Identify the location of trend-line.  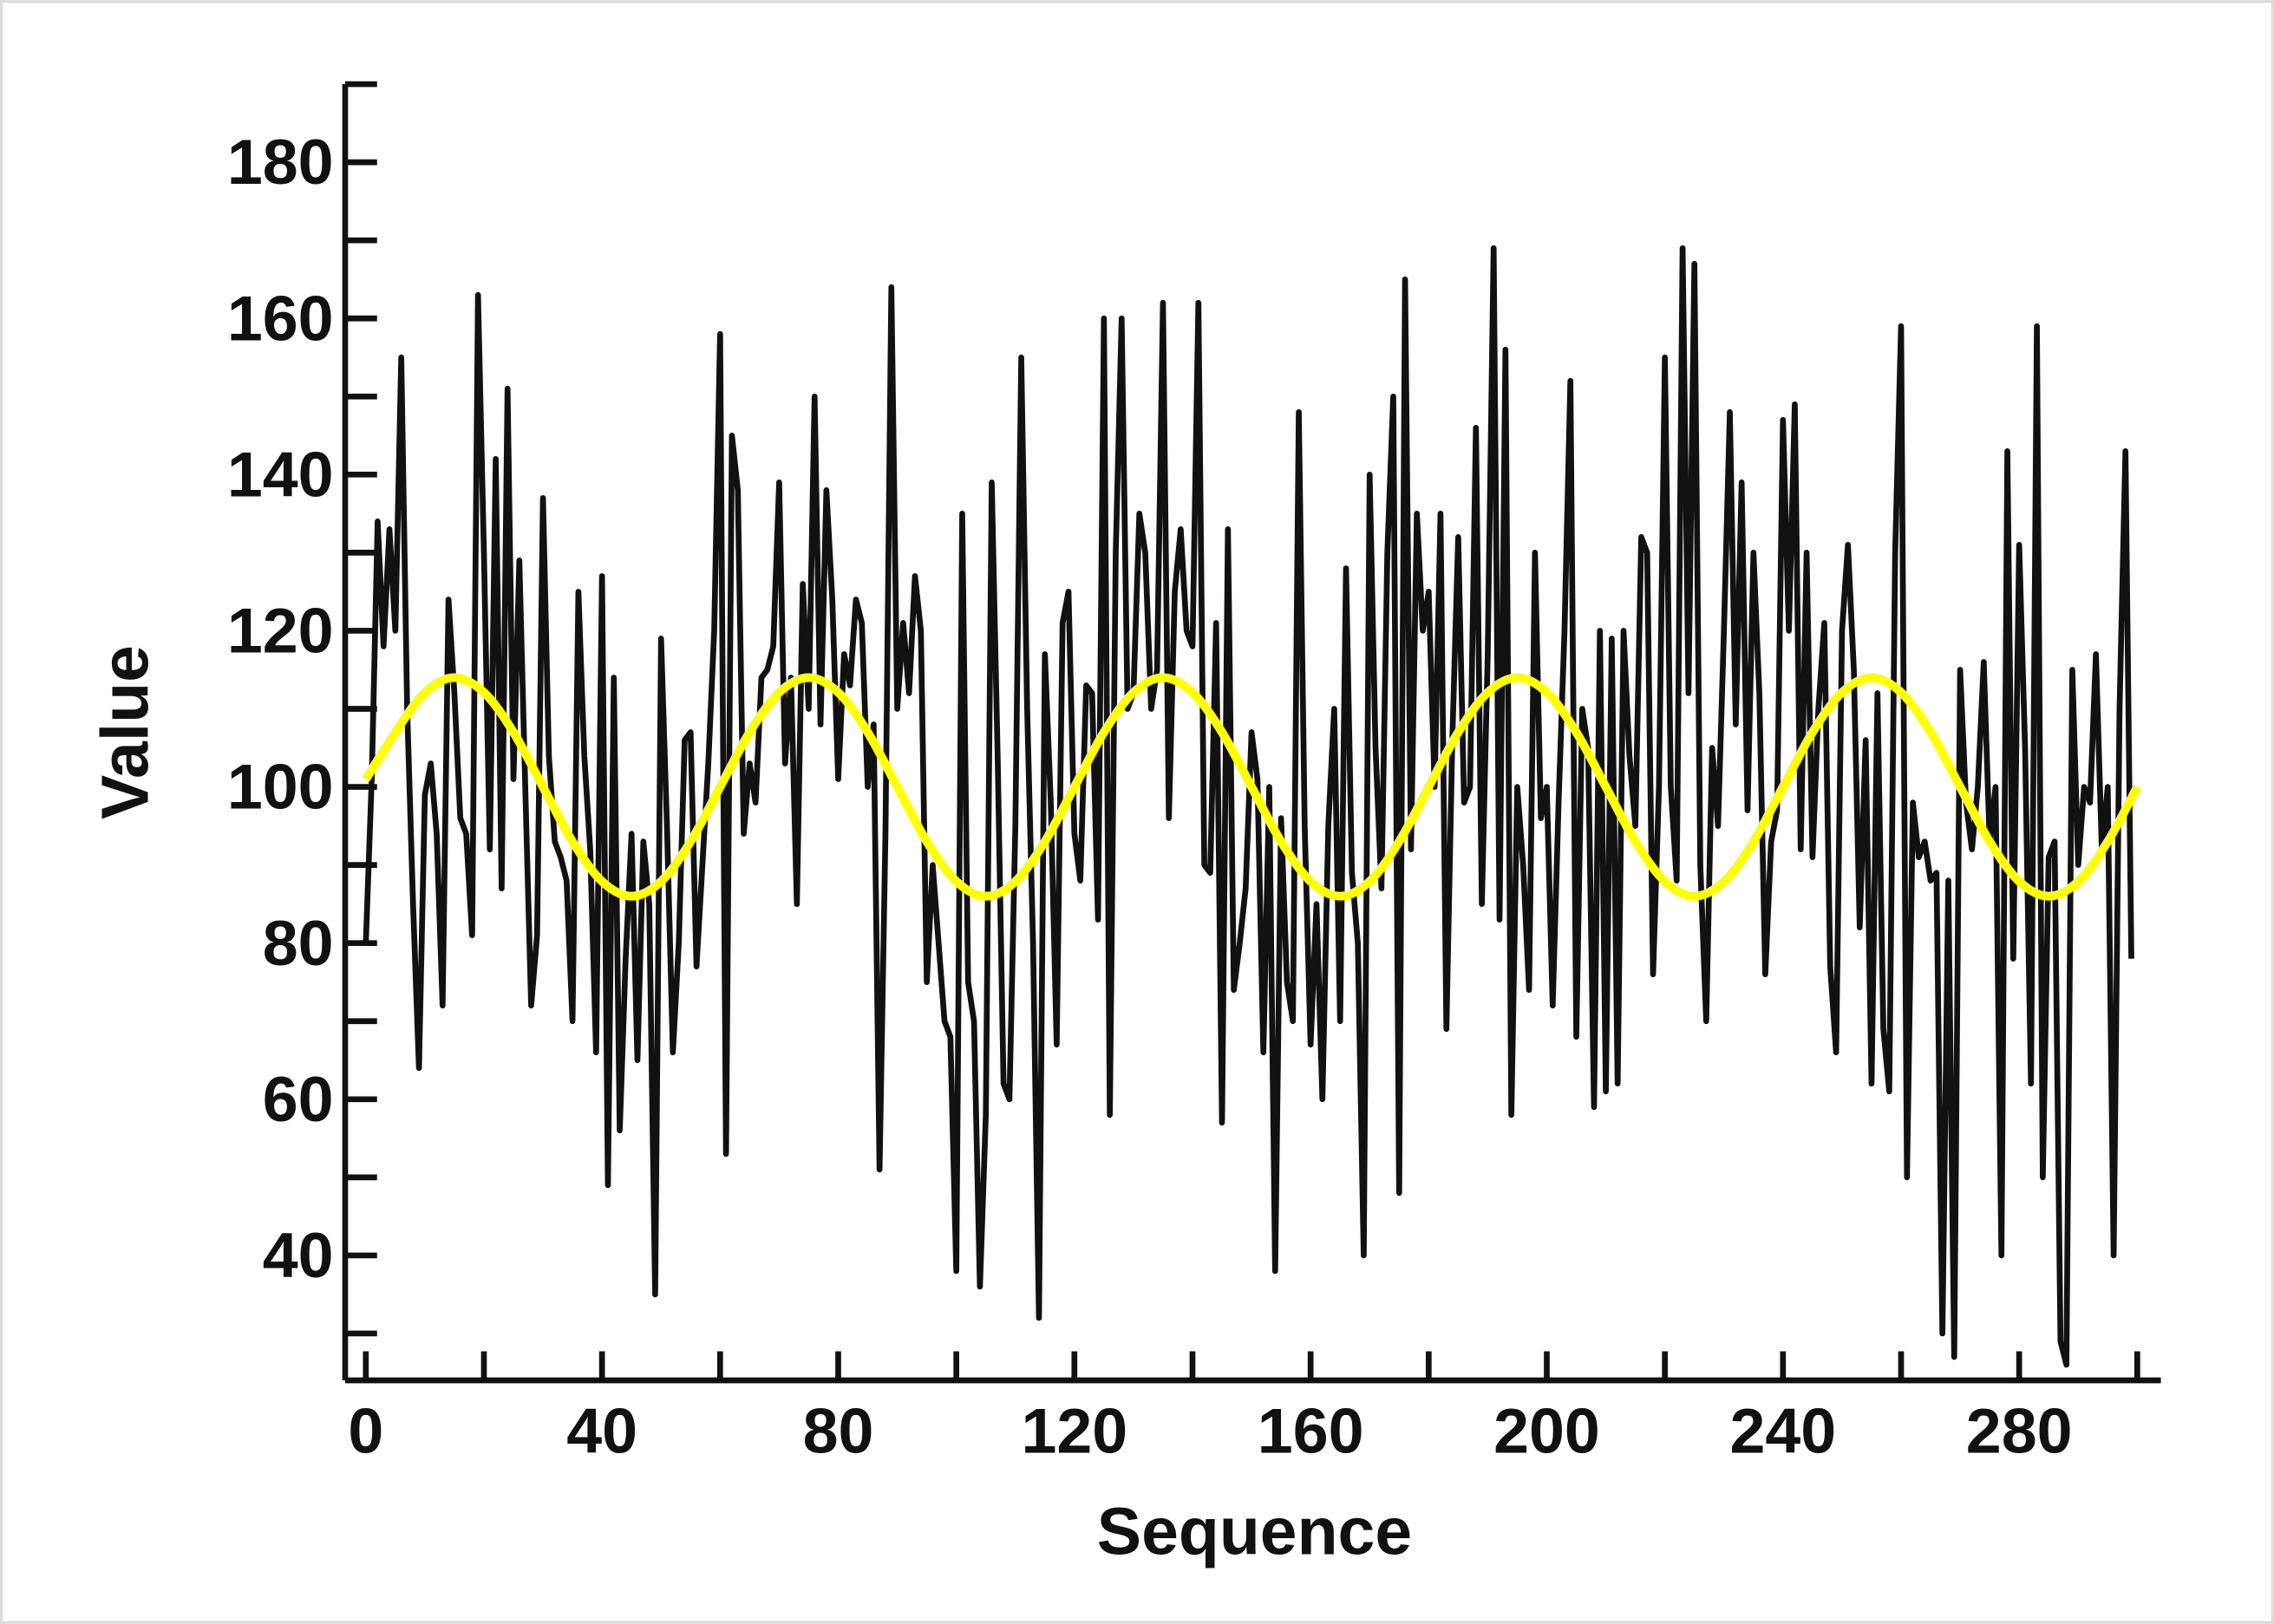
(1251, 787).